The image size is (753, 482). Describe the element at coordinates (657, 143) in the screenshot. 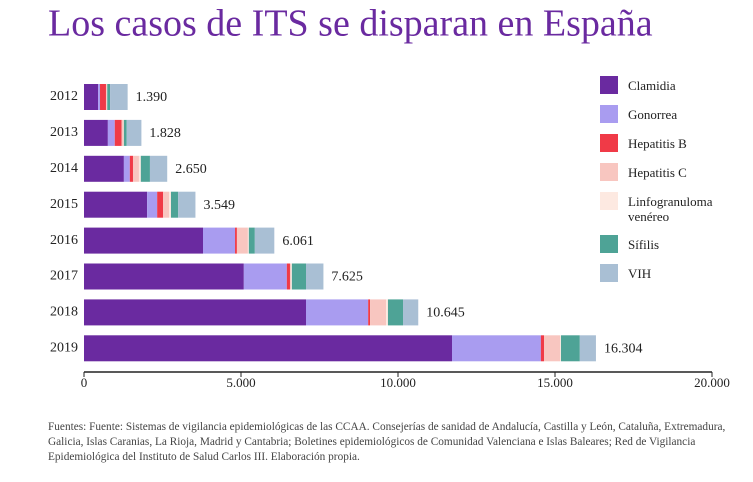

I see `legend-label: Hepatitis B` at that location.